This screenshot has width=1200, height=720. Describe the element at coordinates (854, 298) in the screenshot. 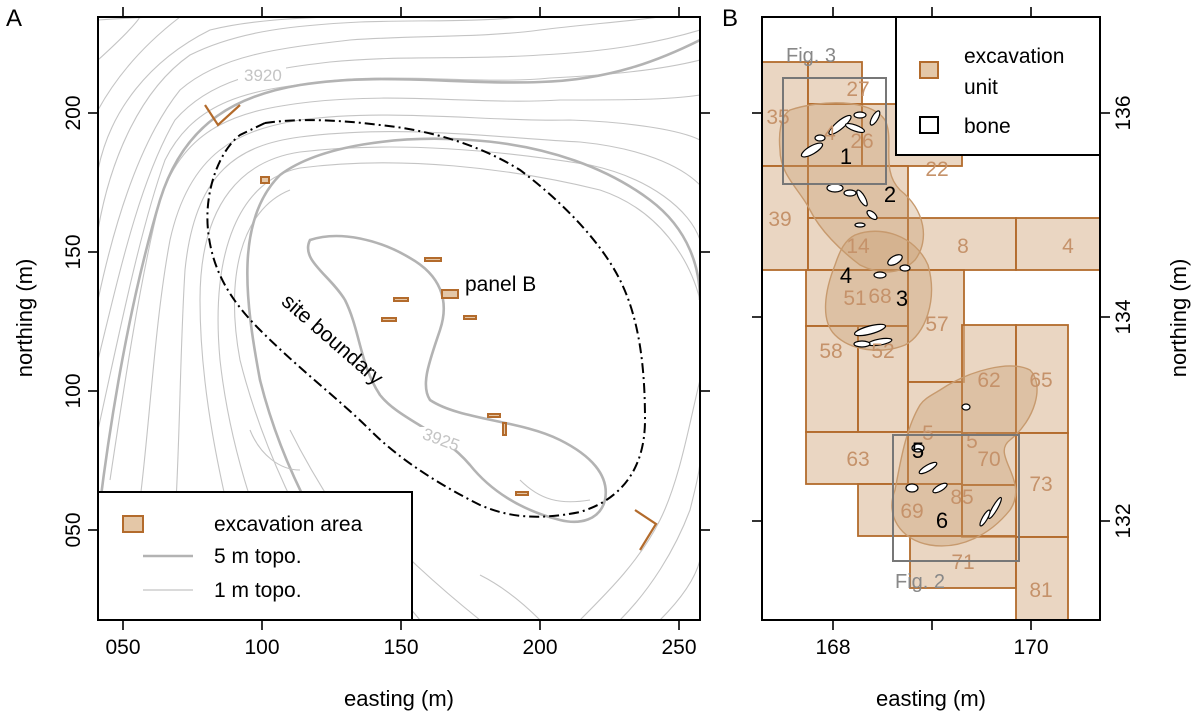

I see `unit-label: 51` at that location.